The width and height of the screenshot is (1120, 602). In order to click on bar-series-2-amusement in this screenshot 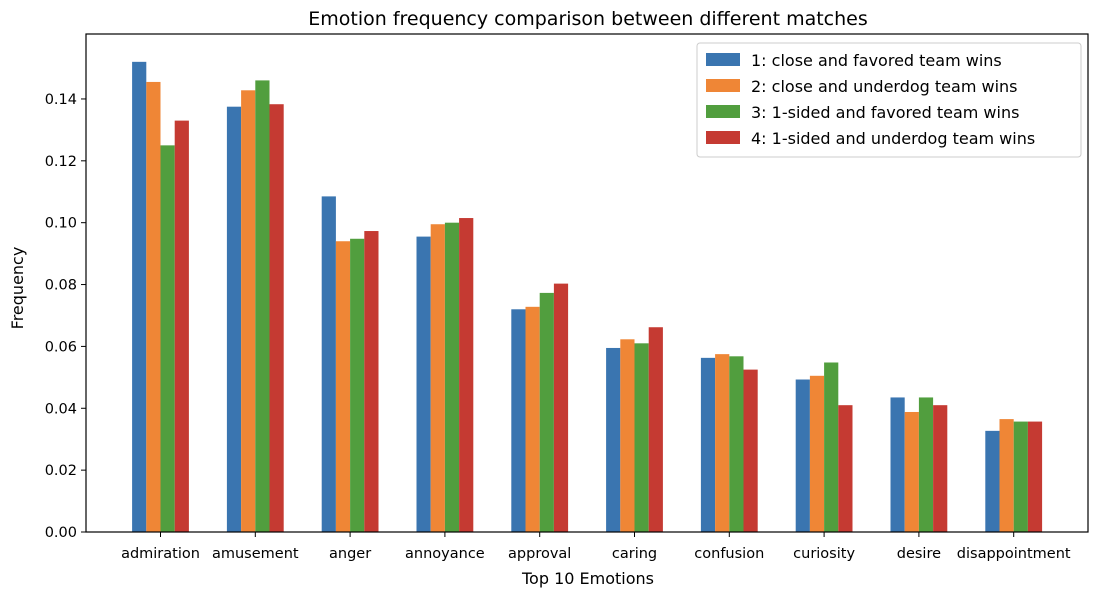, I will do `click(248, 311)`.